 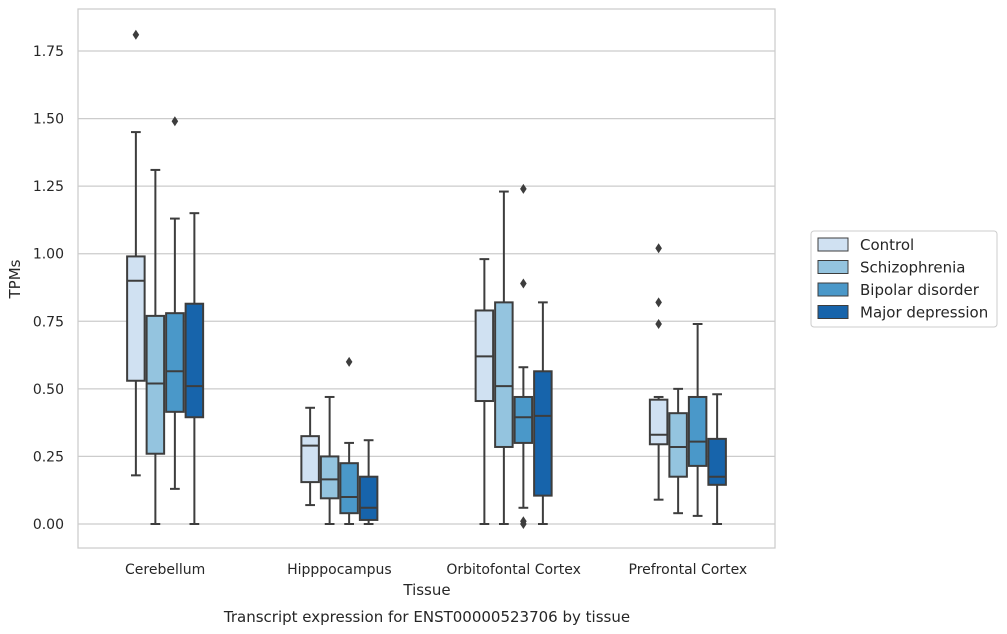 I want to click on x-axis-label: Tissue, so click(x=426, y=590).